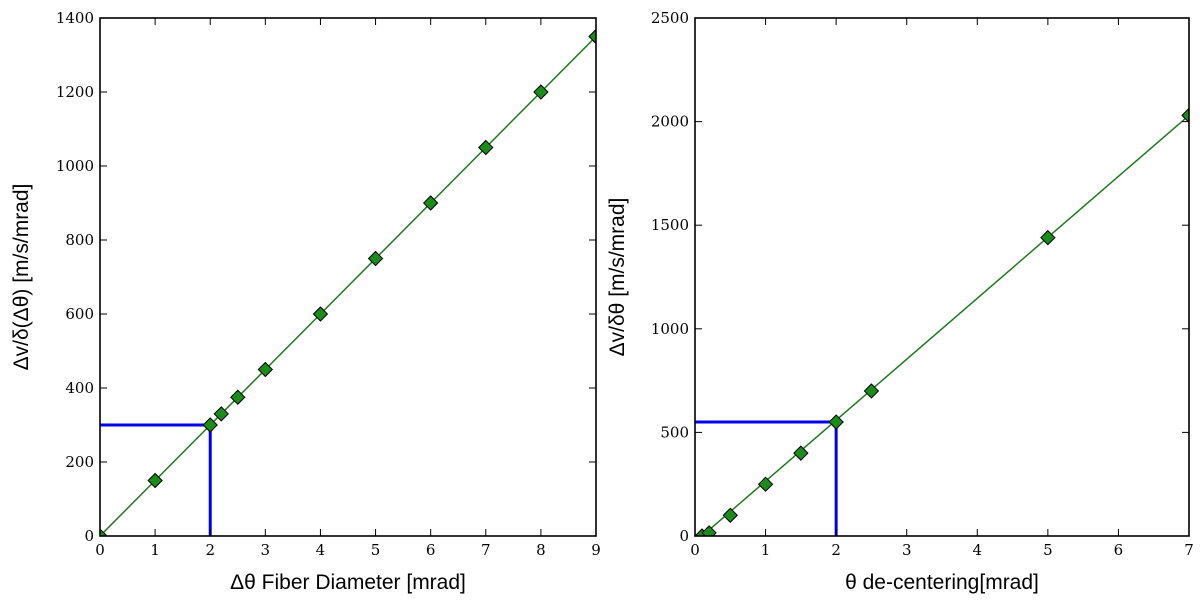 The height and width of the screenshot is (605, 1200). Describe the element at coordinates (670, 225) in the screenshot. I see `y-tick-label: 1500` at that location.